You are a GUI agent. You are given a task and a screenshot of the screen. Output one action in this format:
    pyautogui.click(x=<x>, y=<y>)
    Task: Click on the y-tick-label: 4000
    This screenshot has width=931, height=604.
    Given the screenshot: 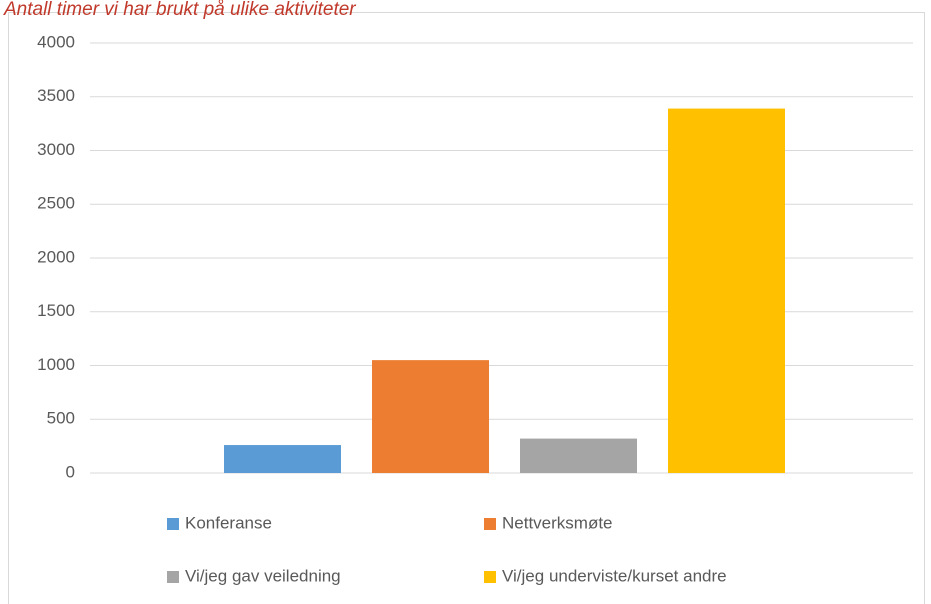 What is the action you would take?
    pyautogui.click(x=56, y=41)
    